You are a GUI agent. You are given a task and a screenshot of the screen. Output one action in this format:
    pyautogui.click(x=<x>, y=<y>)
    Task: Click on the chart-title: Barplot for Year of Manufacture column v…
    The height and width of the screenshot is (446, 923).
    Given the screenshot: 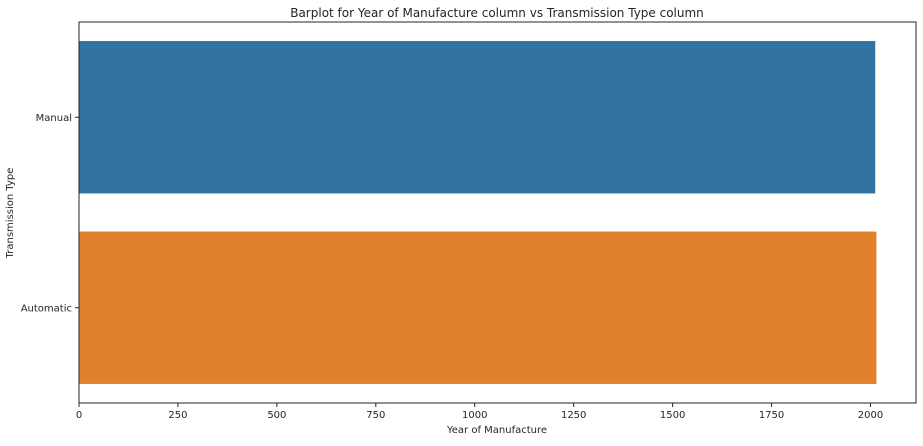 What is the action you would take?
    pyautogui.click(x=497, y=13)
    